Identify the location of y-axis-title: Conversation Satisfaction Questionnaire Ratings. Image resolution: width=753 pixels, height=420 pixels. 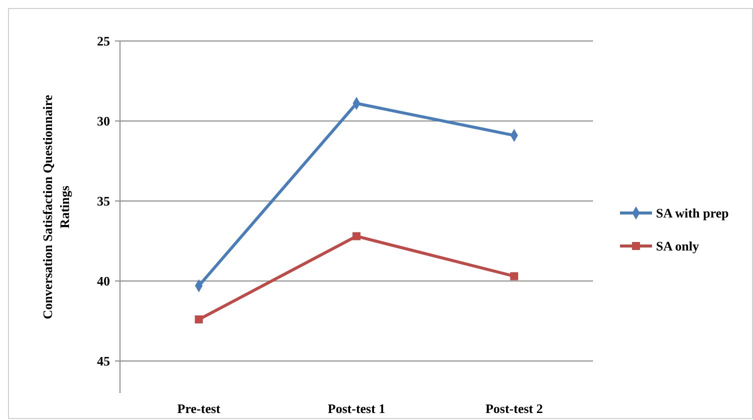
(56, 207).